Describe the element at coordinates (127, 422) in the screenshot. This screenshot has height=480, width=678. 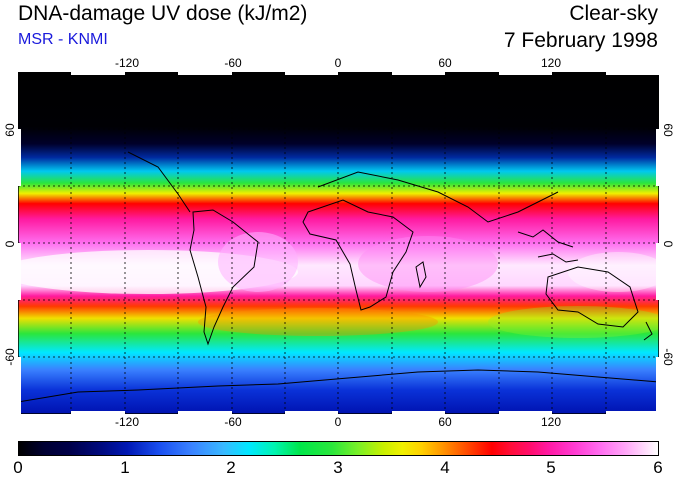
I see `bottom-lon-label: -120` at that location.